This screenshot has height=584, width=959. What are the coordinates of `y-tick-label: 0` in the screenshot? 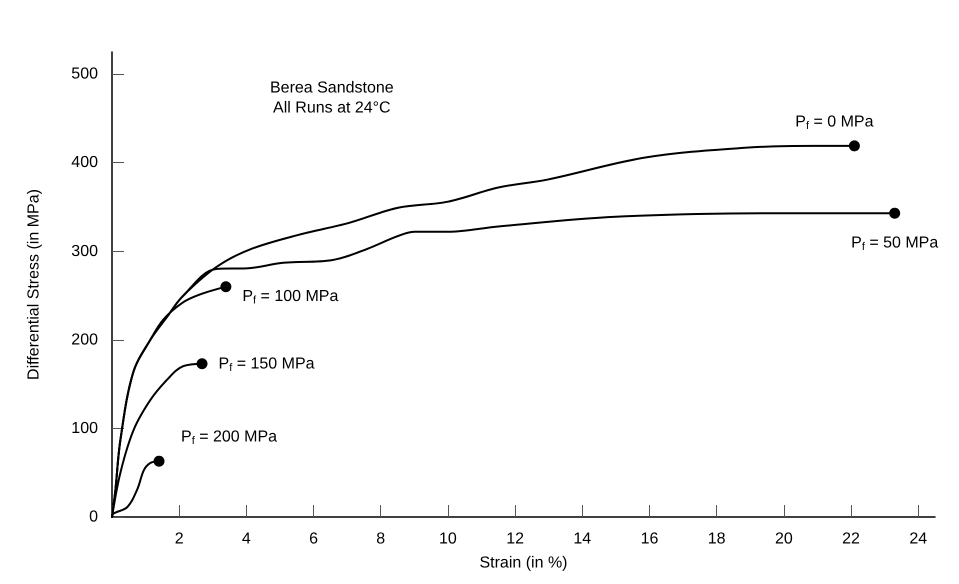 It's located at (93, 517).